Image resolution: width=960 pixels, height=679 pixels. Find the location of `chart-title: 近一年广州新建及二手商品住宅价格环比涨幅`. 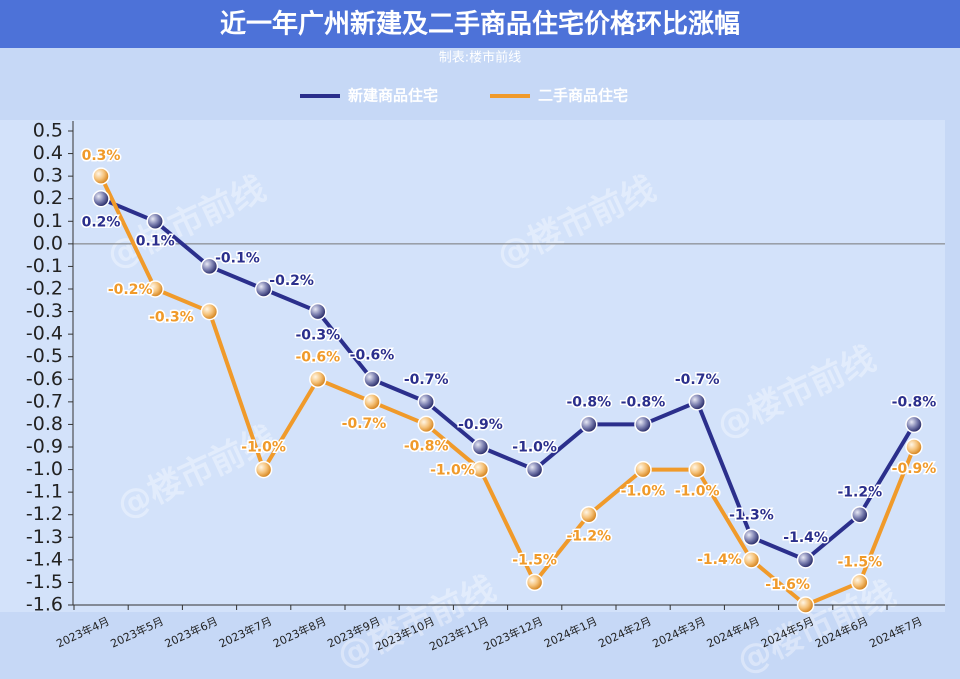

chart-title: 近一年广州新建及二手商品住宅价格环比涨幅 is located at coordinates (480, 24).